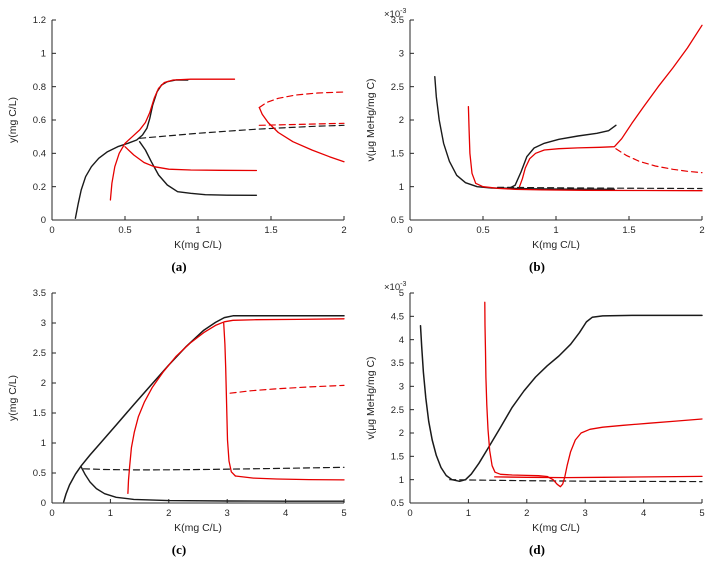  Describe the element at coordinates (39, 120) in the screenshot. I see `y-tick-label: 0.6` at that location.